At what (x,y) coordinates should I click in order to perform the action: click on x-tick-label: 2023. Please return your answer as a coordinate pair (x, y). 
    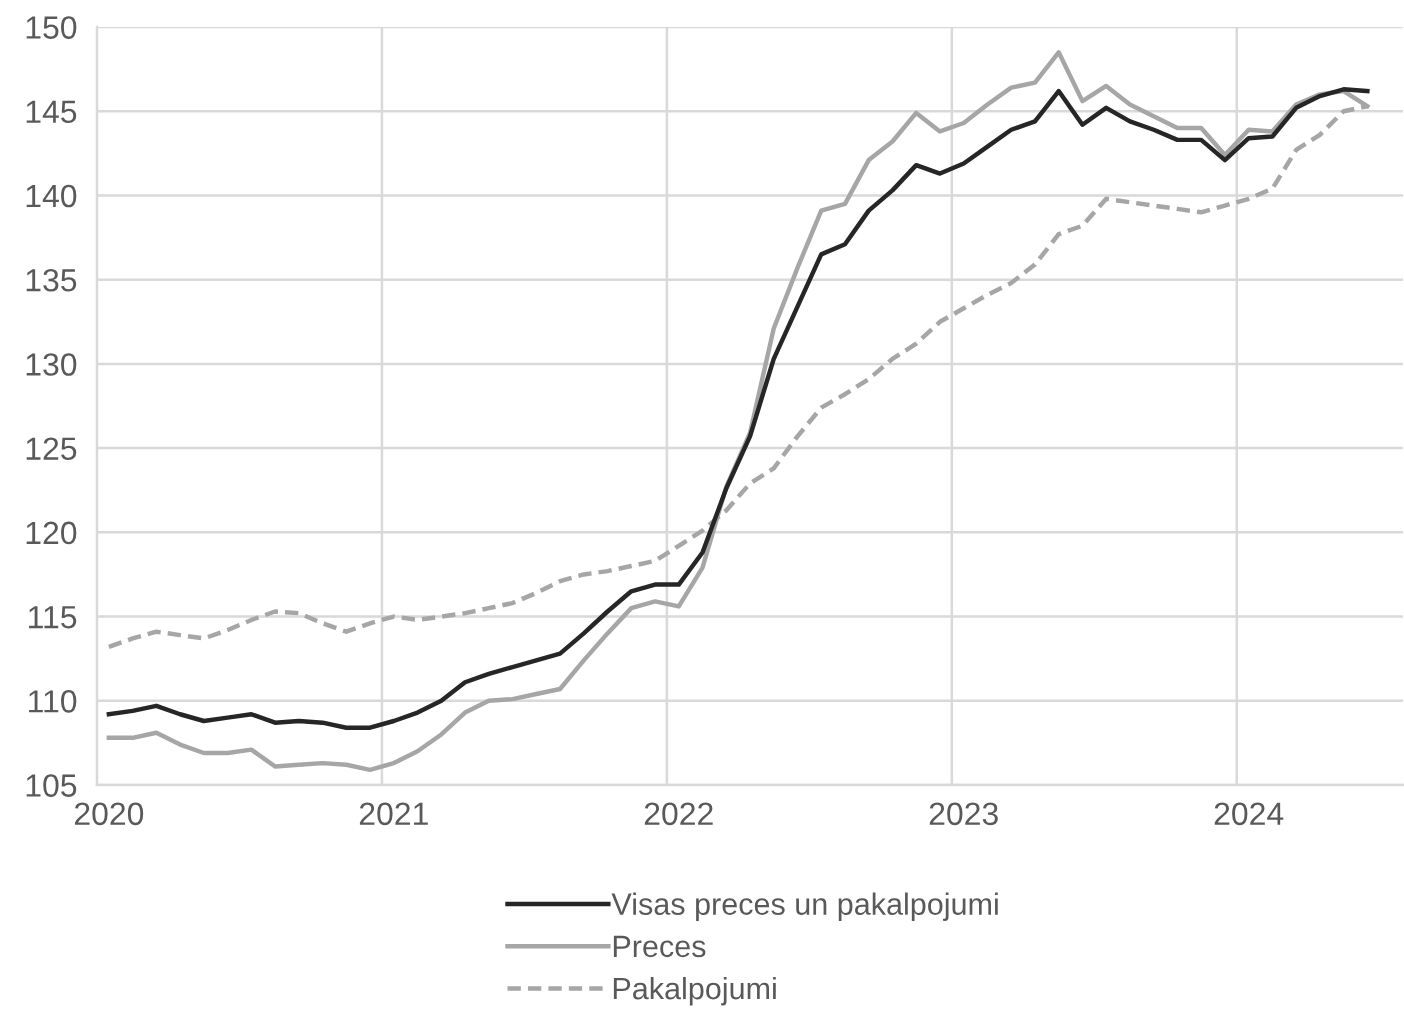
    Looking at the image, I should click on (963, 814).